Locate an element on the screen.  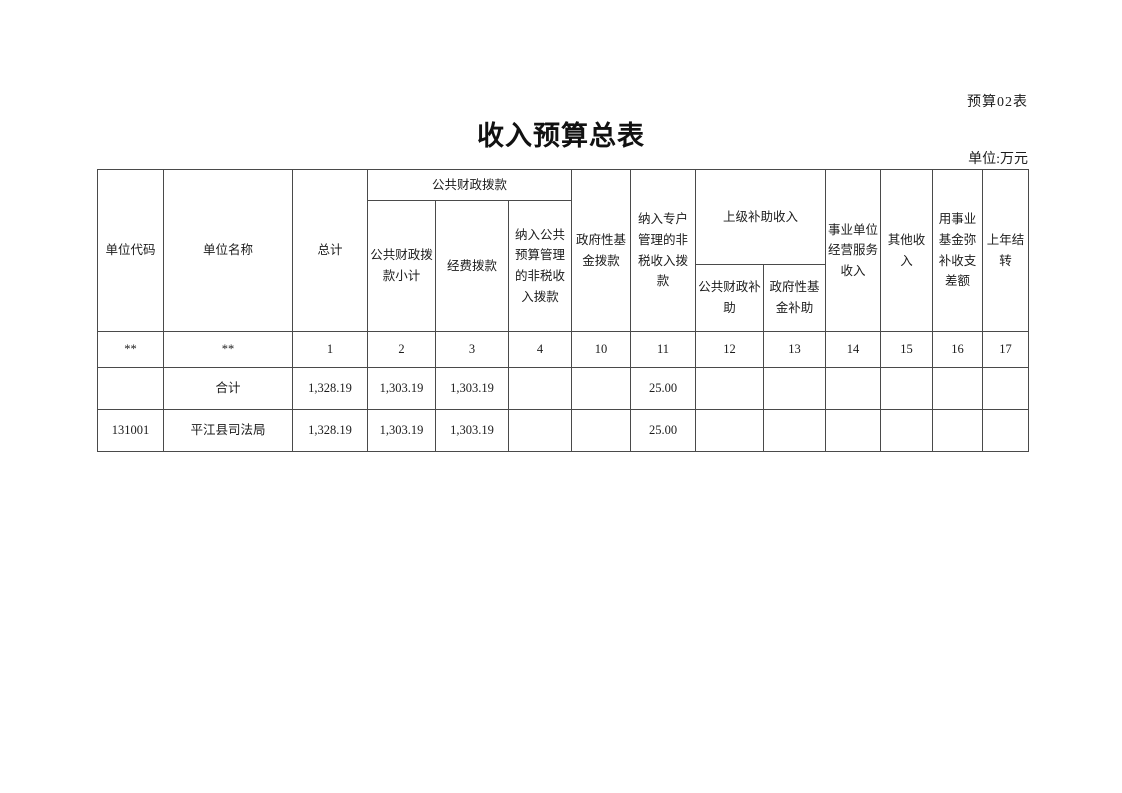
index-cell: 10 is located at coordinates (601, 349).